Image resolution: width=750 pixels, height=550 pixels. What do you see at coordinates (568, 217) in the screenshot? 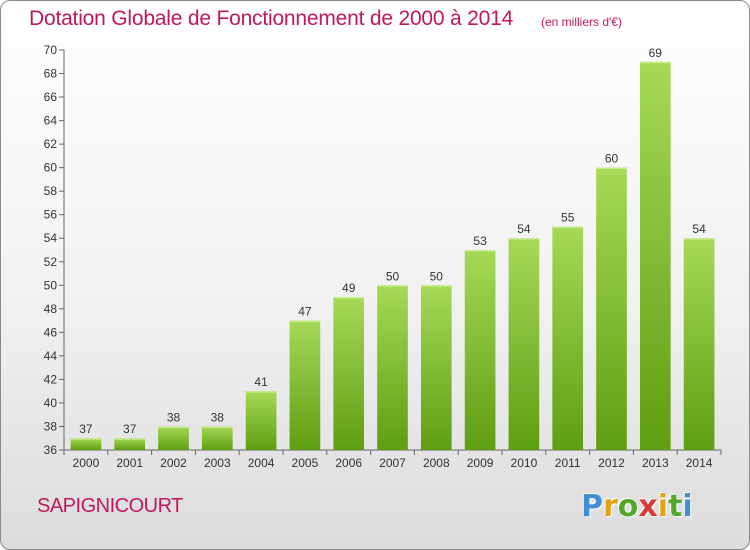
I see `value-label-2011: 55` at bounding box center [568, 217].